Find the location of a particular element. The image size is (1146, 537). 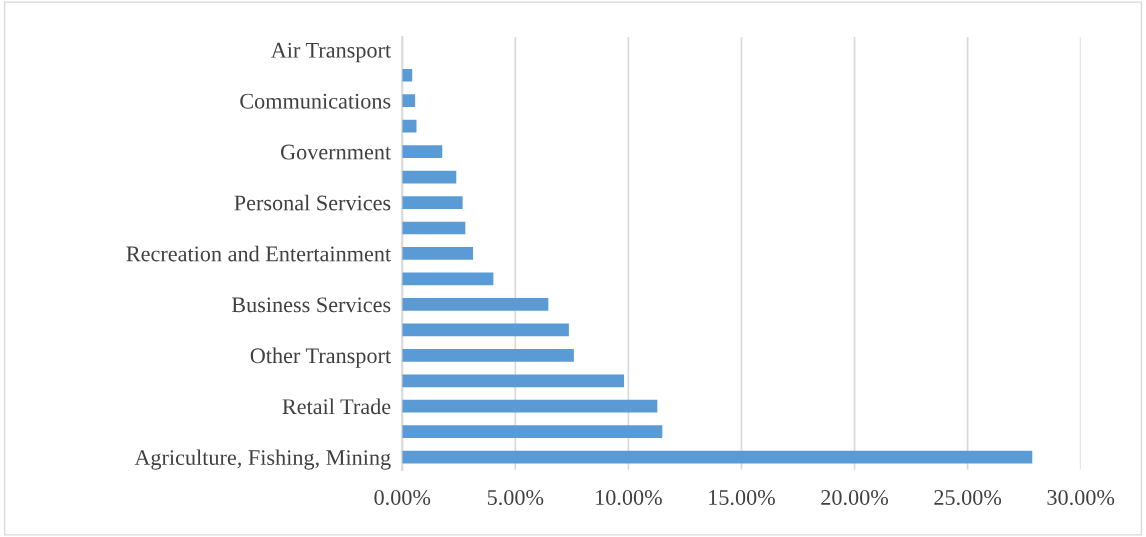

y-tick-label: Air Transport is located at coordinates (331, 52).